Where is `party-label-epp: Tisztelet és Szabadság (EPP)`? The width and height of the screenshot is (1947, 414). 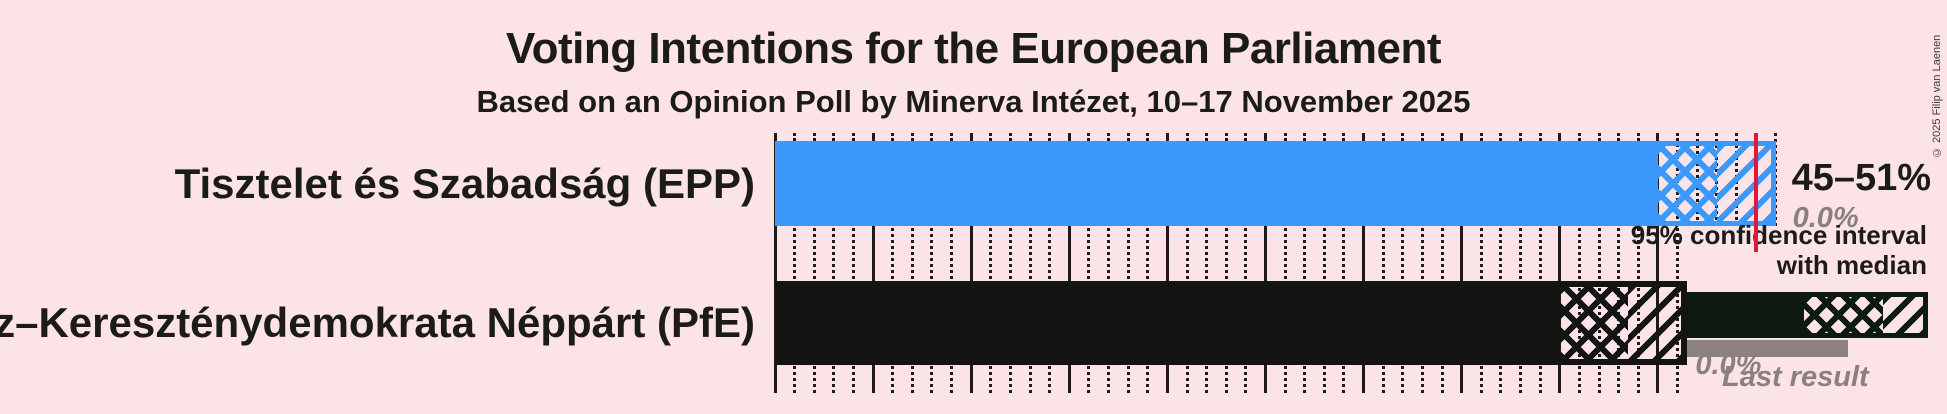 party-label-epp: Tisztelet és Szabadság (EPP) is located at coordinates (464, 183).